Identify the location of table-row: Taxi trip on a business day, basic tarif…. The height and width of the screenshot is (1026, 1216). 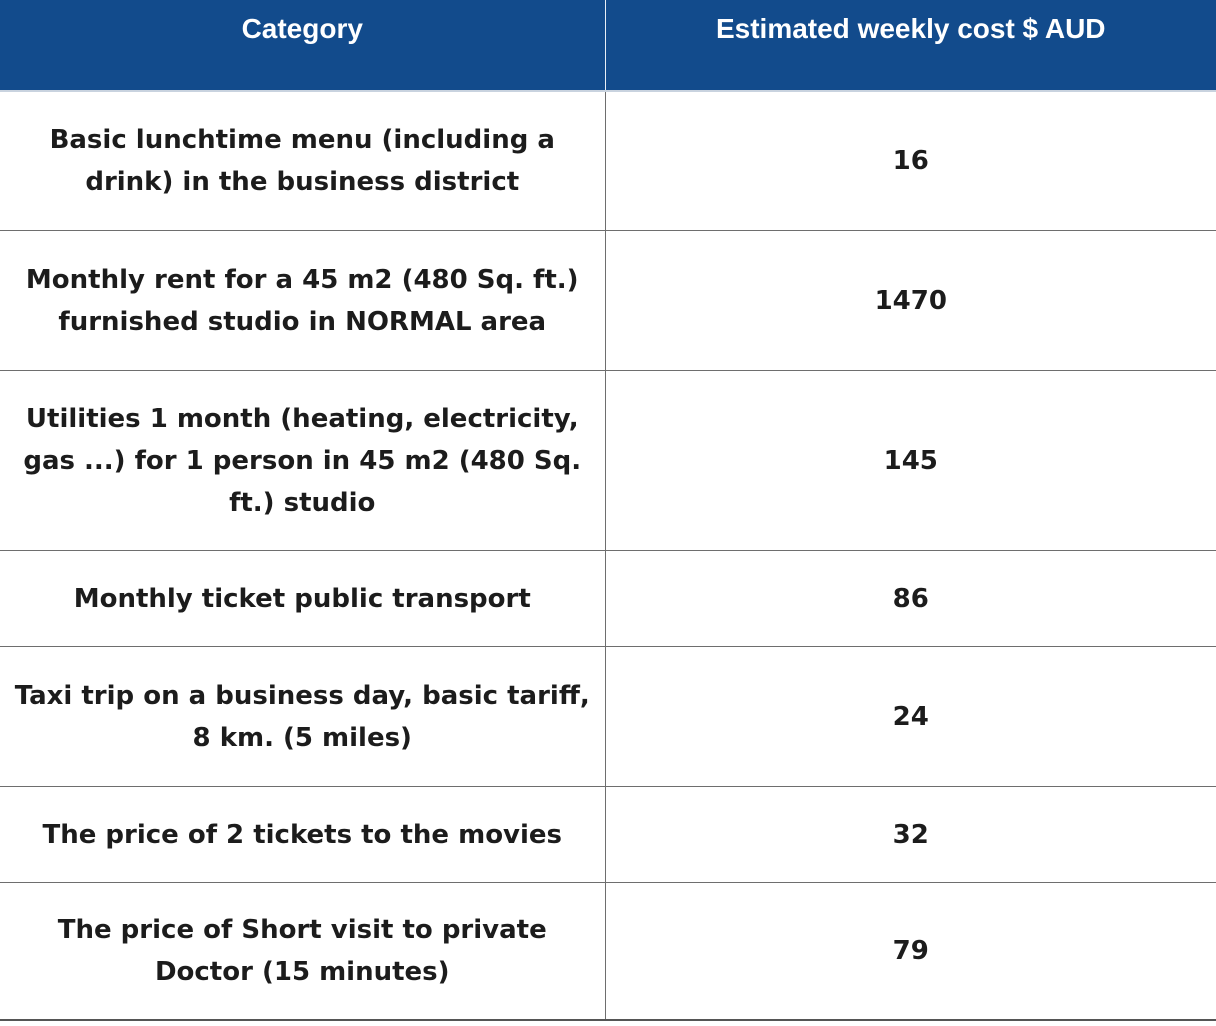
(608, 716).